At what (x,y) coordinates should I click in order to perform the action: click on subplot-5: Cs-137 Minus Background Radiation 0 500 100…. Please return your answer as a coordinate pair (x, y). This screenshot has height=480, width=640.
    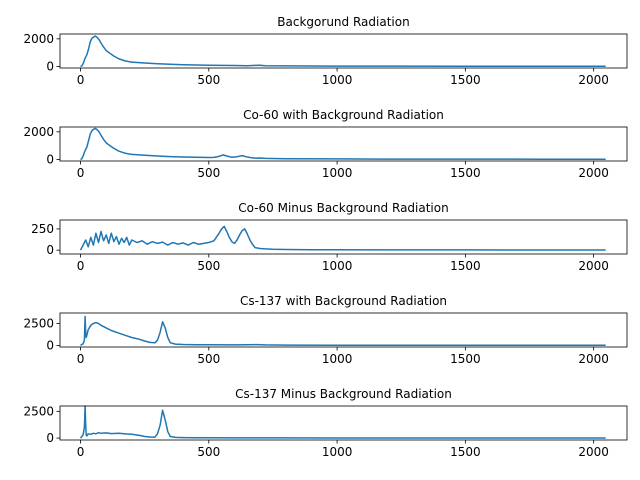
    Looking at the image, I should click on (325, 423).